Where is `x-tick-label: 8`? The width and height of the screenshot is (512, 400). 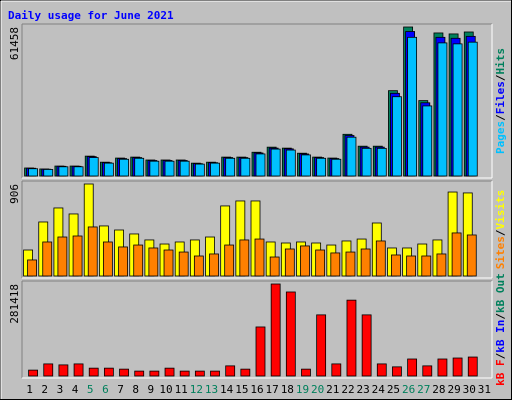 x-tick-label: 8 is located at coordinates (135, 389).